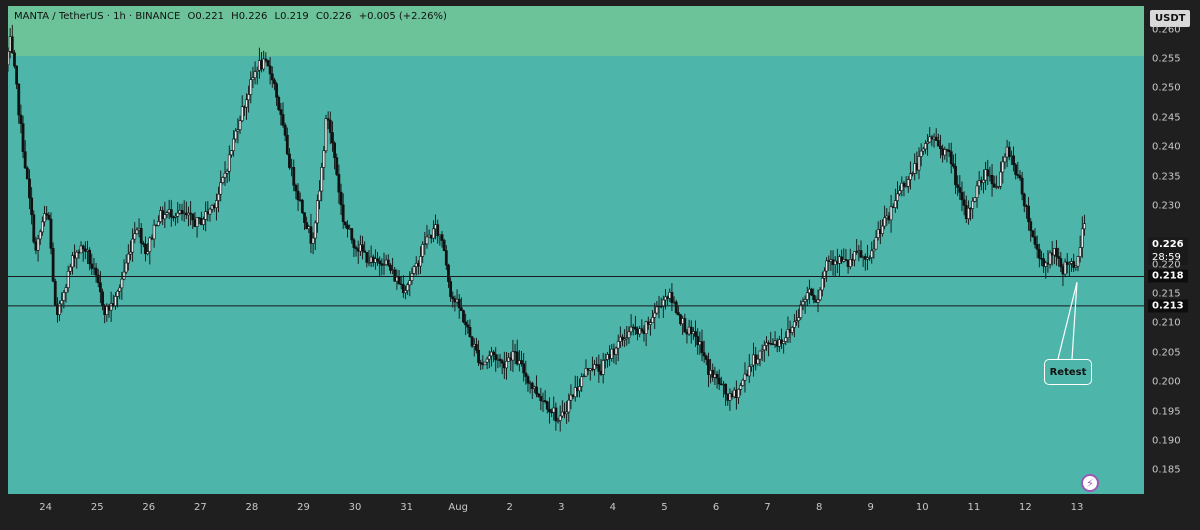 The image size is (1200, 530). What do you see at coordinates (1166, 382) in the screenshot?
I see `price-tick-label: 0.200` at bounding box center [1166, 382].